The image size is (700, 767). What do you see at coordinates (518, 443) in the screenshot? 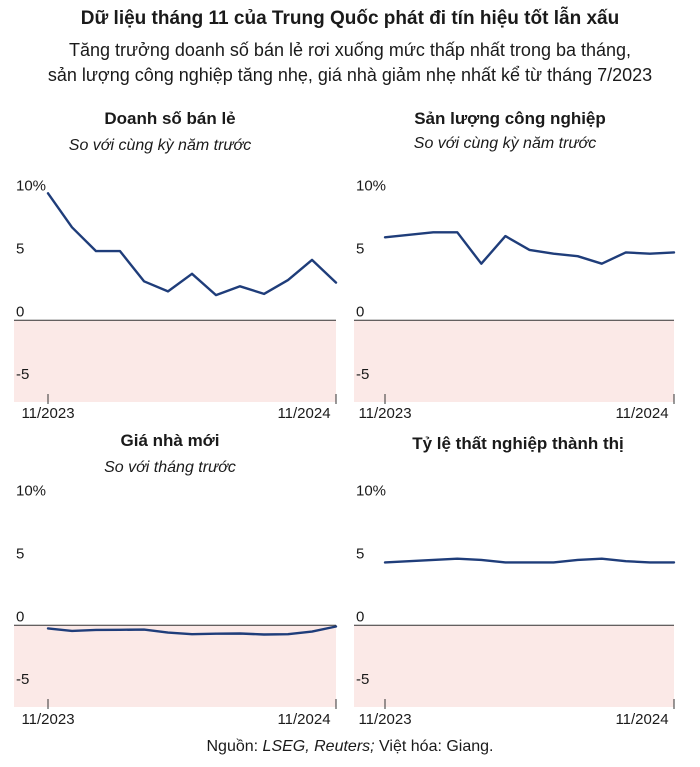
I see `chart-title: Tỷ lệ thất nghiệp thành thị` at bounding box center [518, 443].